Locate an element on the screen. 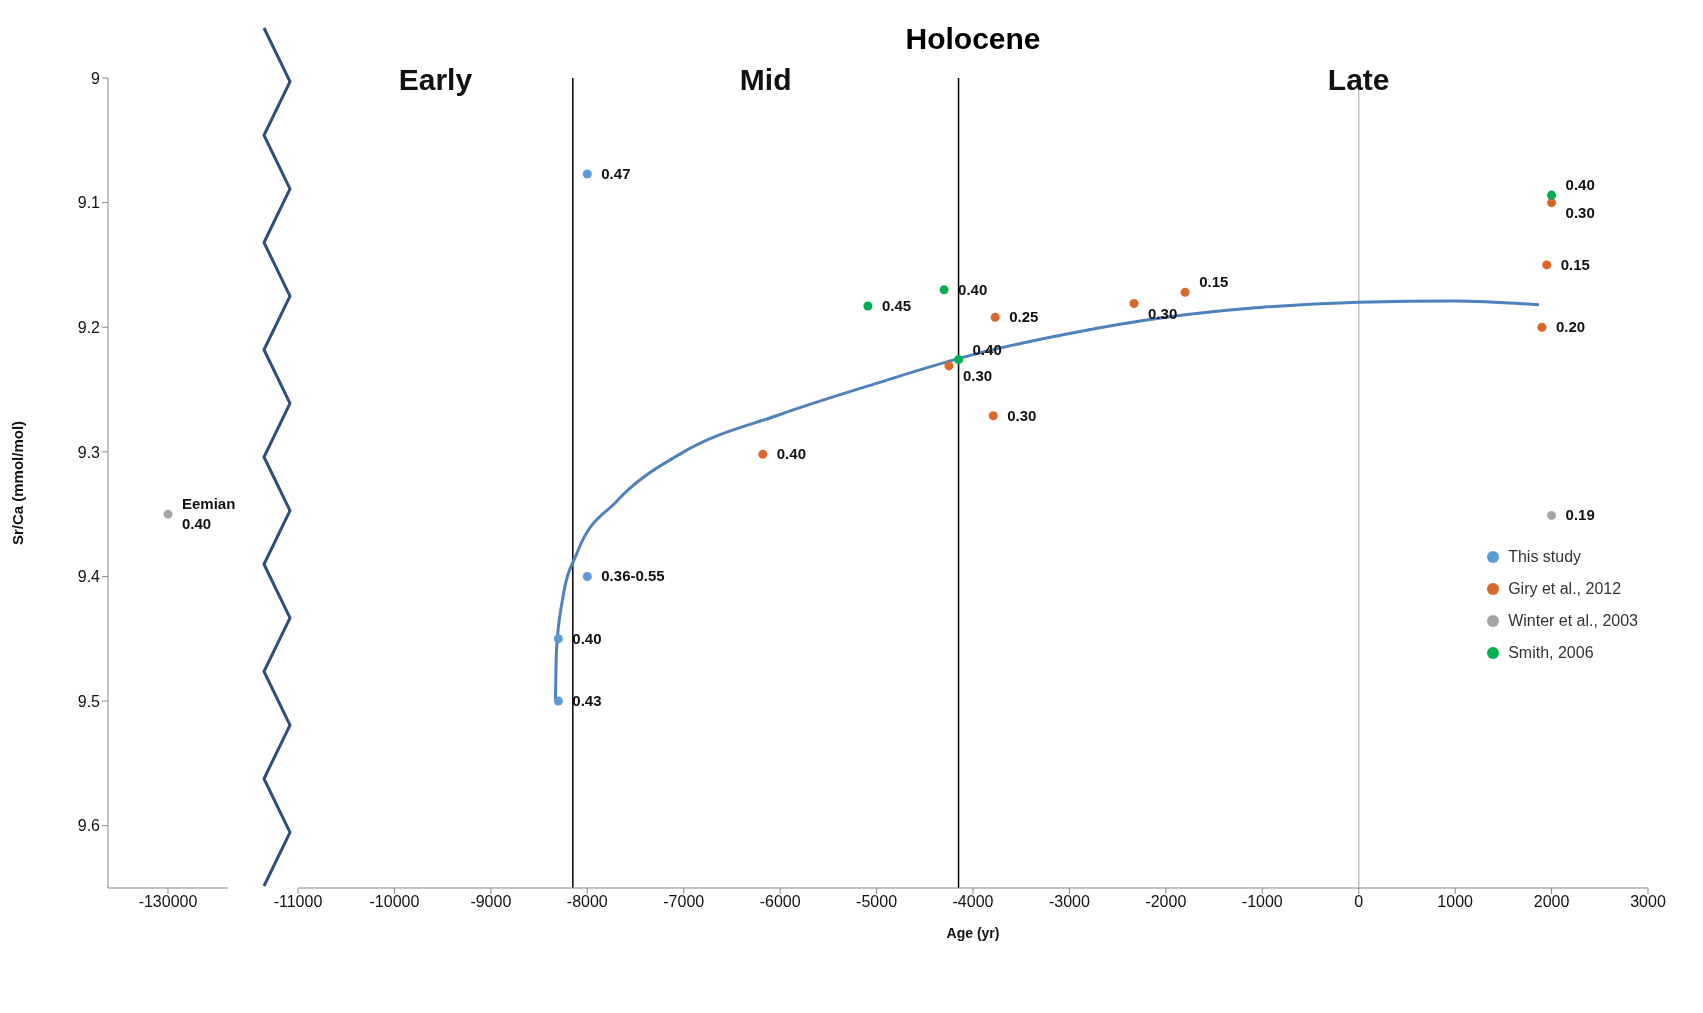  y-tick-label: 9.3 is located at coordinates (89, 452).